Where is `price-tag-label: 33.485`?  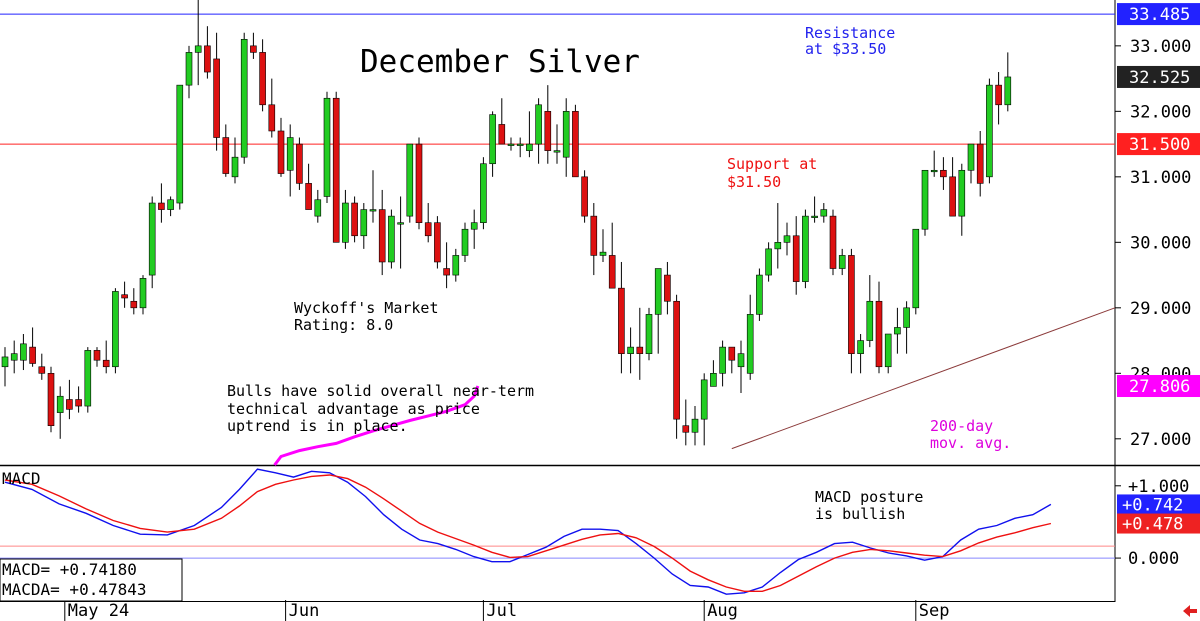
price-tag-label: 33.485 is located at coordinates (1159, 15).